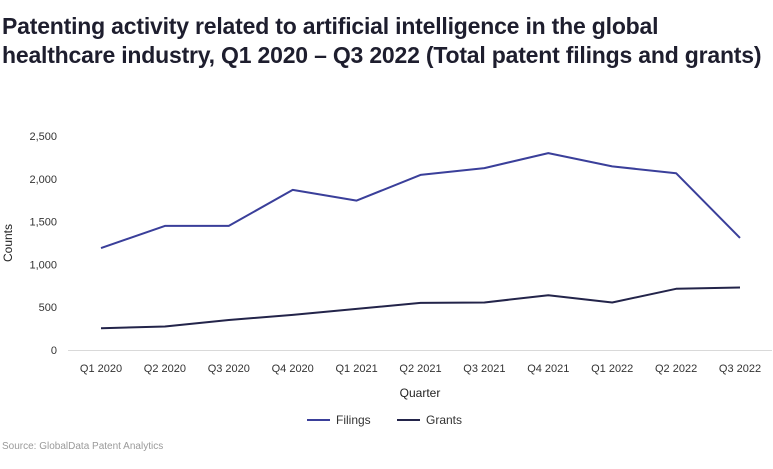  What do you see at coordinates (740, 369) in the screenshot?
I see `x-tick-label: Q3 2022` at bounding box center [740, 369].